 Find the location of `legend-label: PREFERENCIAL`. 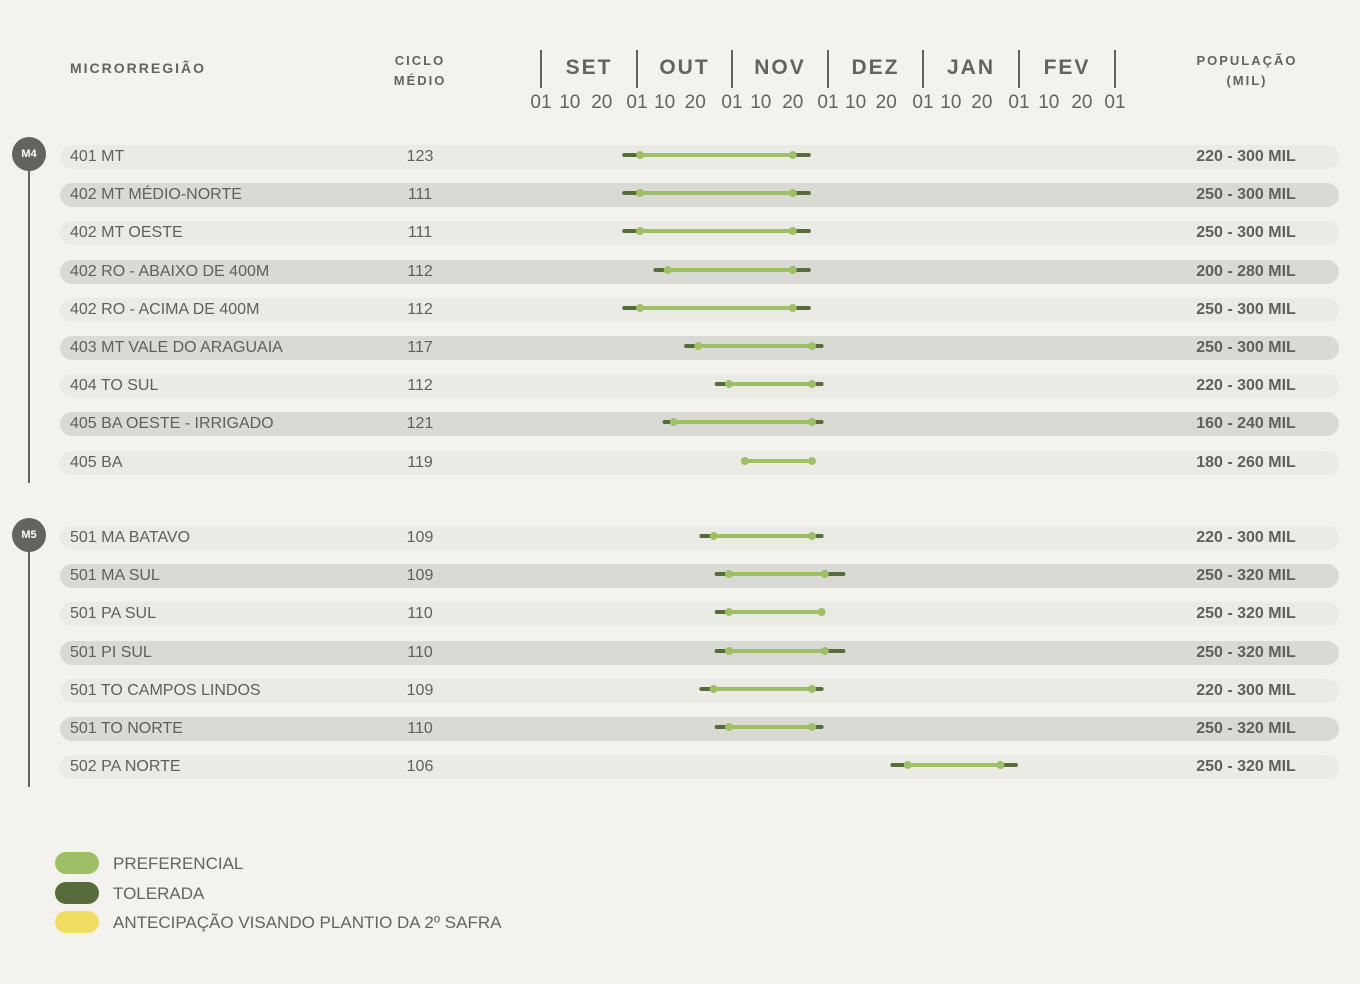

legend-label: PREFERENCIAL is located at coordinates (178, 863).